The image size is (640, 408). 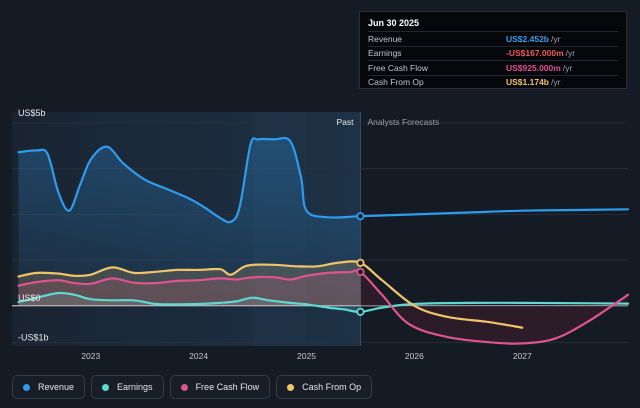 What do you see at coordinates (198, 356) in the screenshot?
I see `x-tick-label: 2024` at bounding box center [198, 356].